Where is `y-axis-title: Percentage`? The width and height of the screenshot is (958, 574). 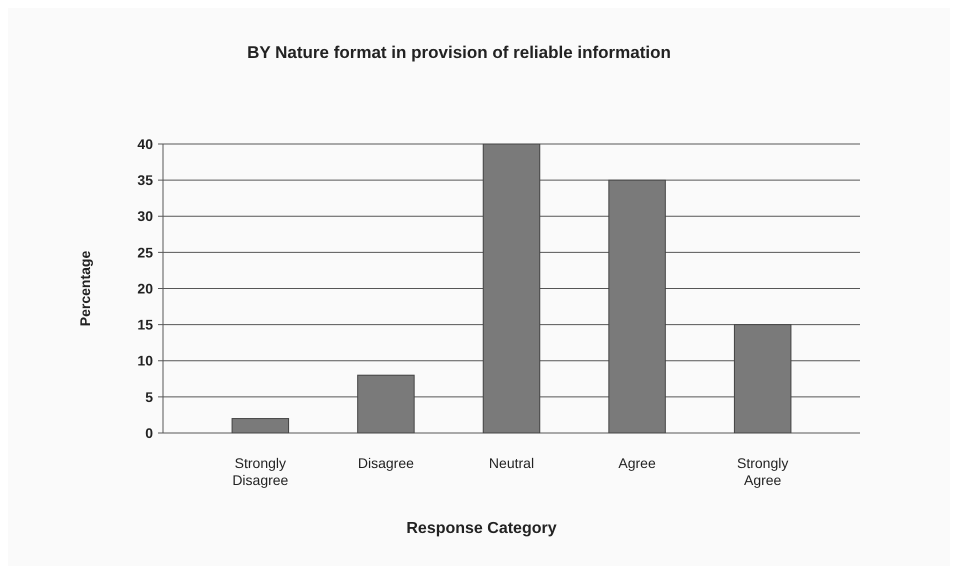 y-axis-title: Percentage is located at coordinates (85, 288).